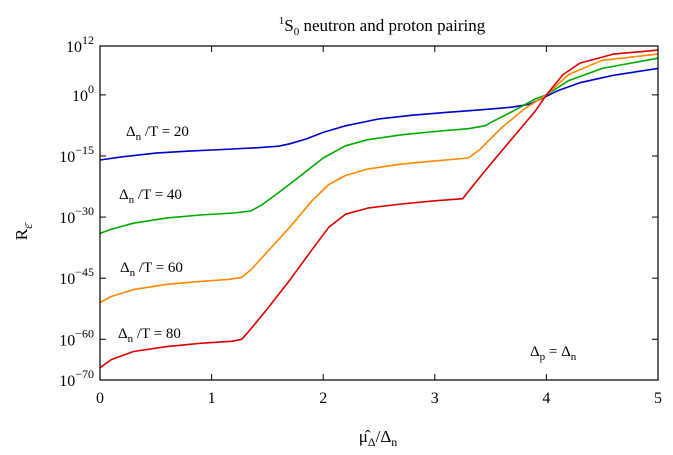  I want to click on x-axis-title-subscript-2: n, so click(394, 442).